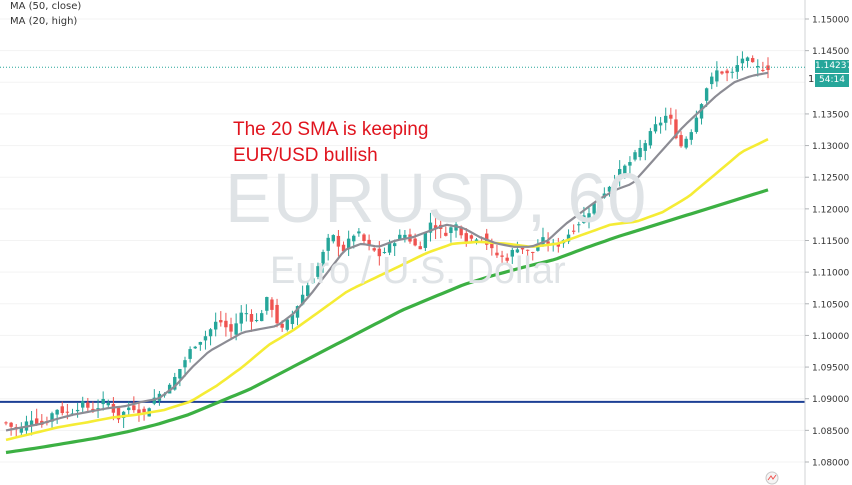  I want to click on y-tick-label: 1.10500, so click(830, 305).